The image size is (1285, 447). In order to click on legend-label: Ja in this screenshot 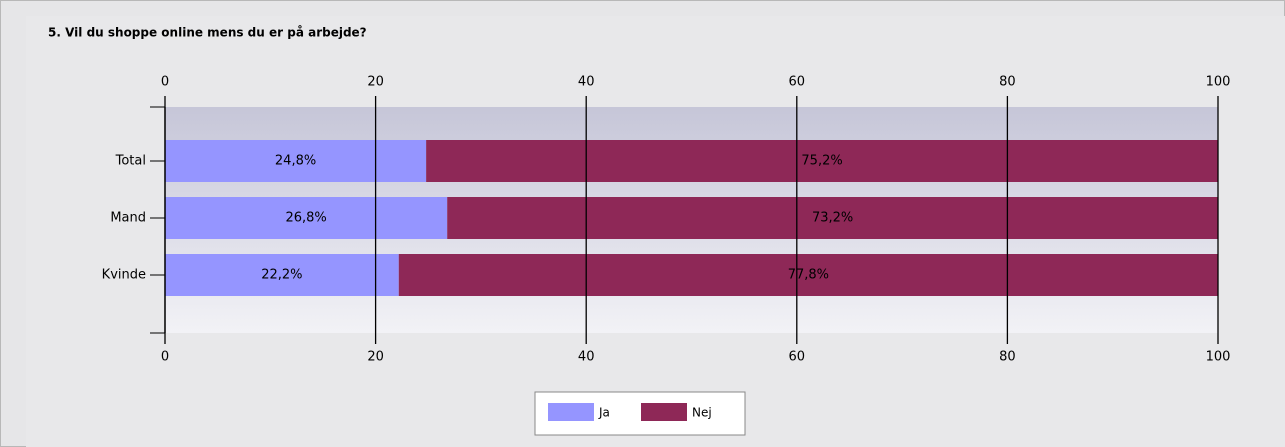, I will do `click(604, 413)`.